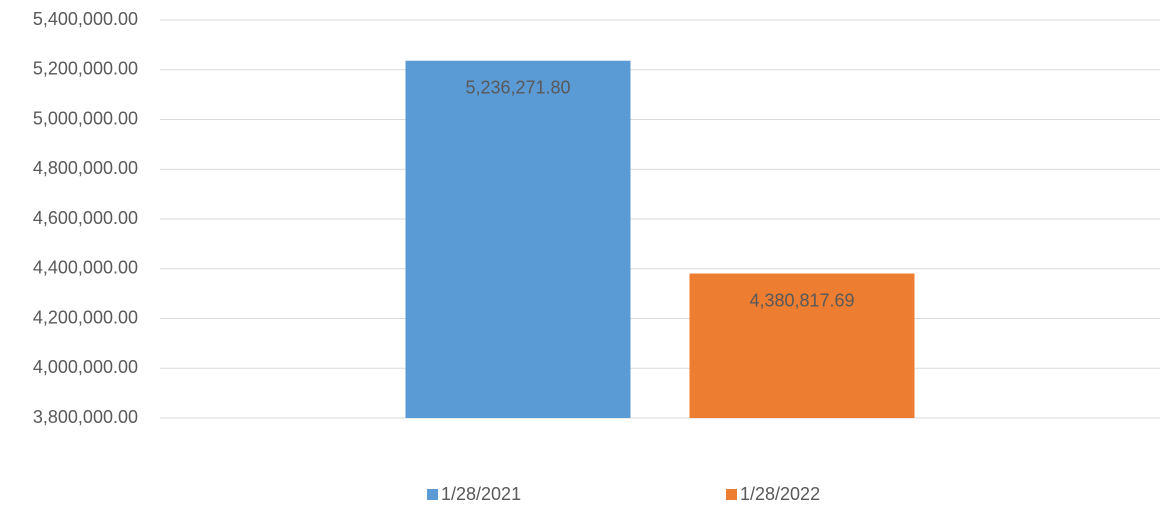  Describe the element at coordinates (481, 494) in the screenshot. I see `legend-label: 1/28/2021` at that location.